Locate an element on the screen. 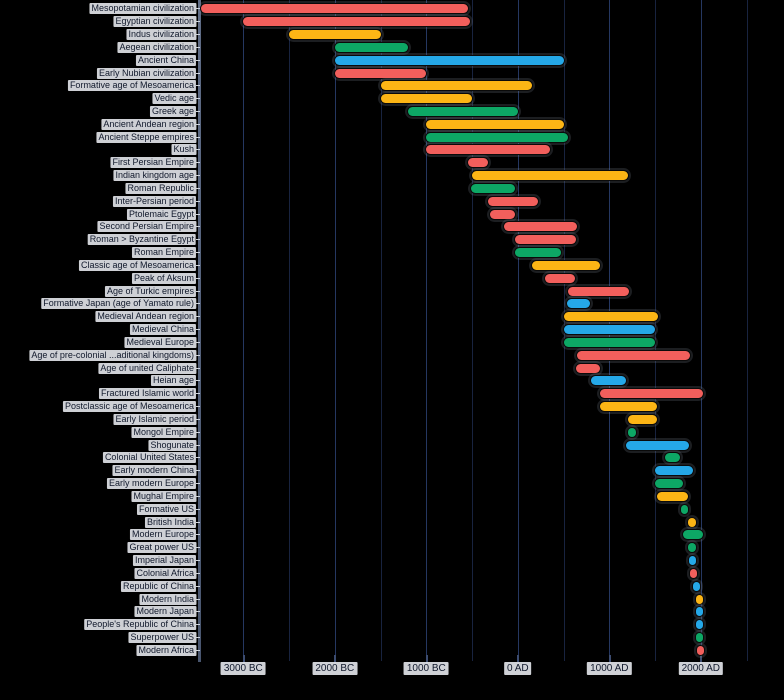 The height and width of the screenshot is (700, 784). row-label: Aegean civilization is located at coordinates (156, 47).